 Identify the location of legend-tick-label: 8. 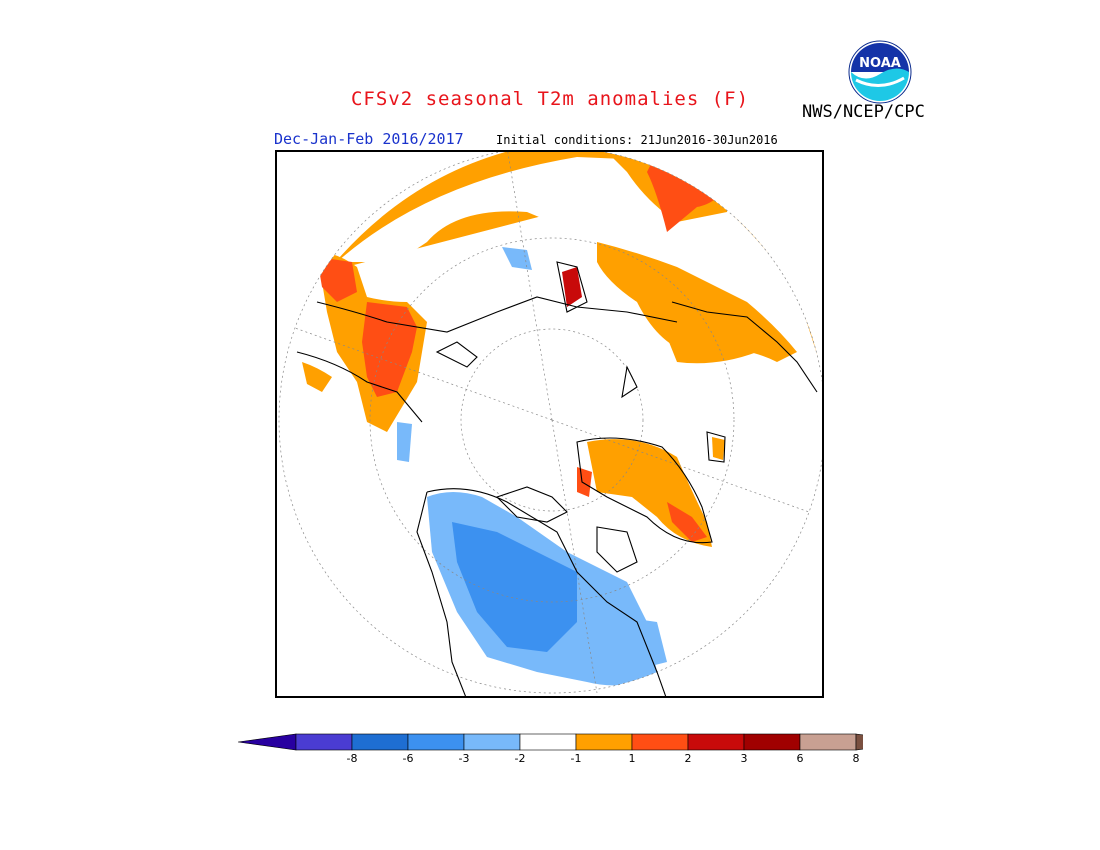
(856, 758).